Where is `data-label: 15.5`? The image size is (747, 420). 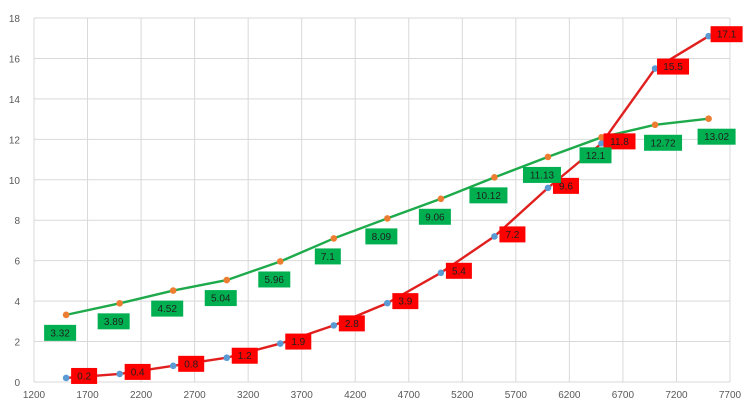 data-label: 15.5 is located at coordinates (673, 66).